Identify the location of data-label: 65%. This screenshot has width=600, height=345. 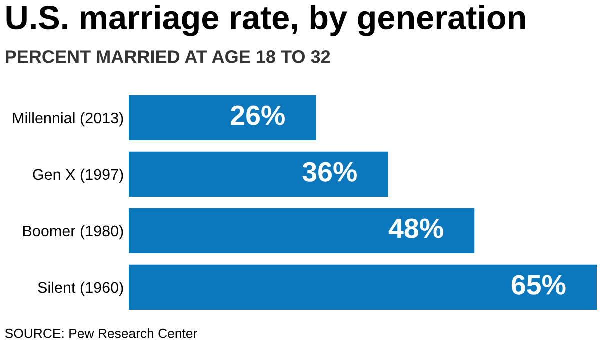
(539, 285).